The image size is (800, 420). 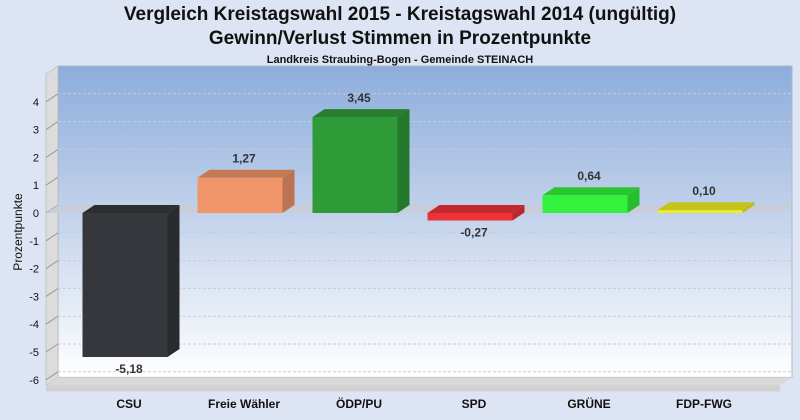 What do you see at coordinates (588, 403) in the screenshot?
I see `x-tick-label: GRÜNE` at bounding box center [588, 403].